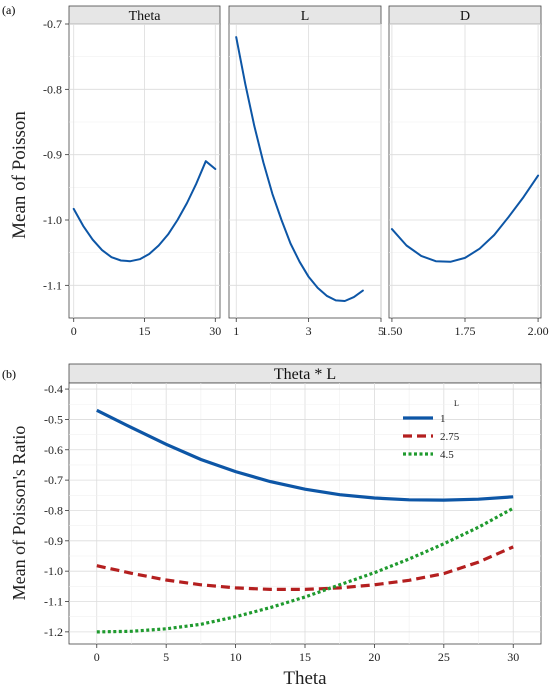 The height and width of the screenshot is (691, 550). What do you see at coordinates (513, 657) in the screenshot?
I see `b-x-tick-label: 30` at bounding box center [513, 657].